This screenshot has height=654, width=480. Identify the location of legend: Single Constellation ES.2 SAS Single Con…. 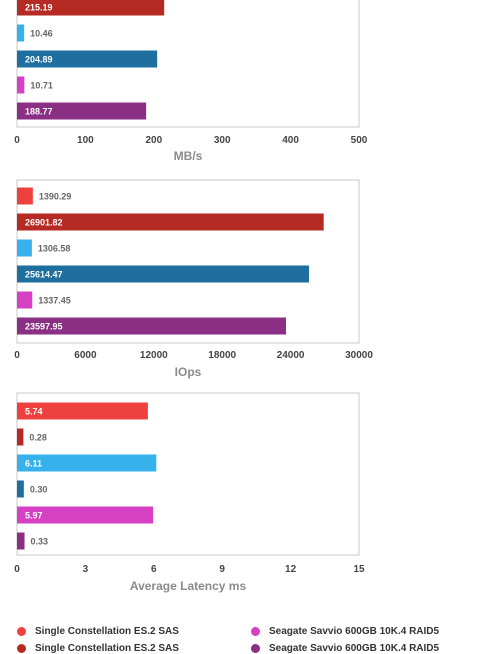
(240, 637).